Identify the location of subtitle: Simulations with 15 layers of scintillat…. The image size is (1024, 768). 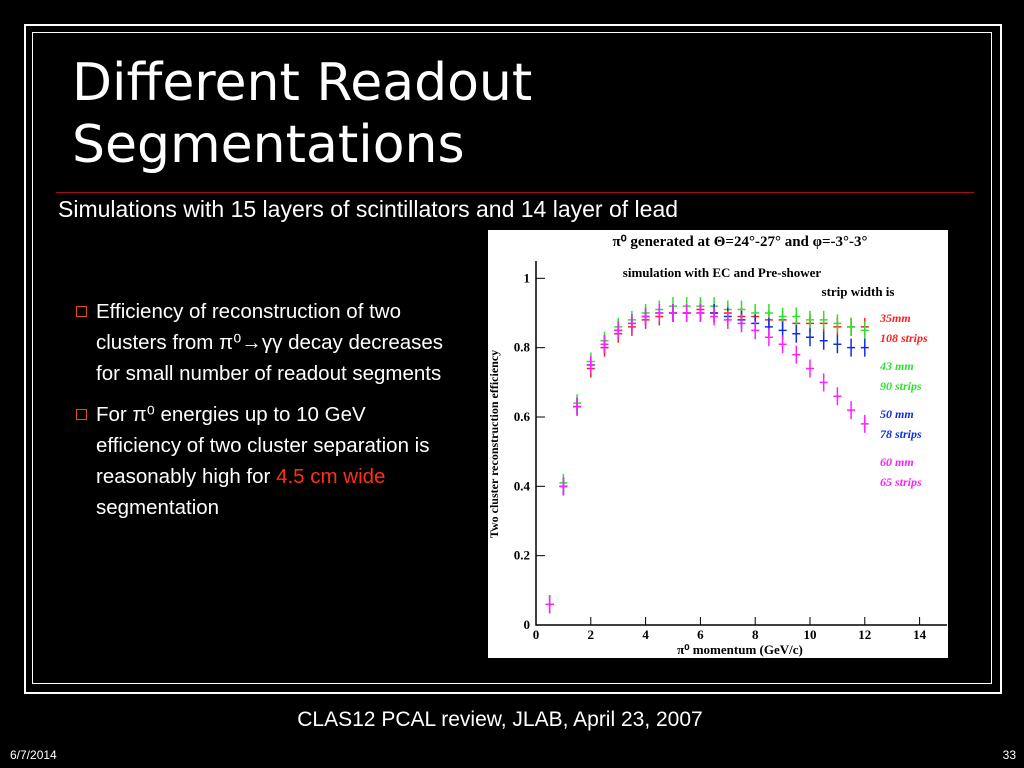
(368, 209).